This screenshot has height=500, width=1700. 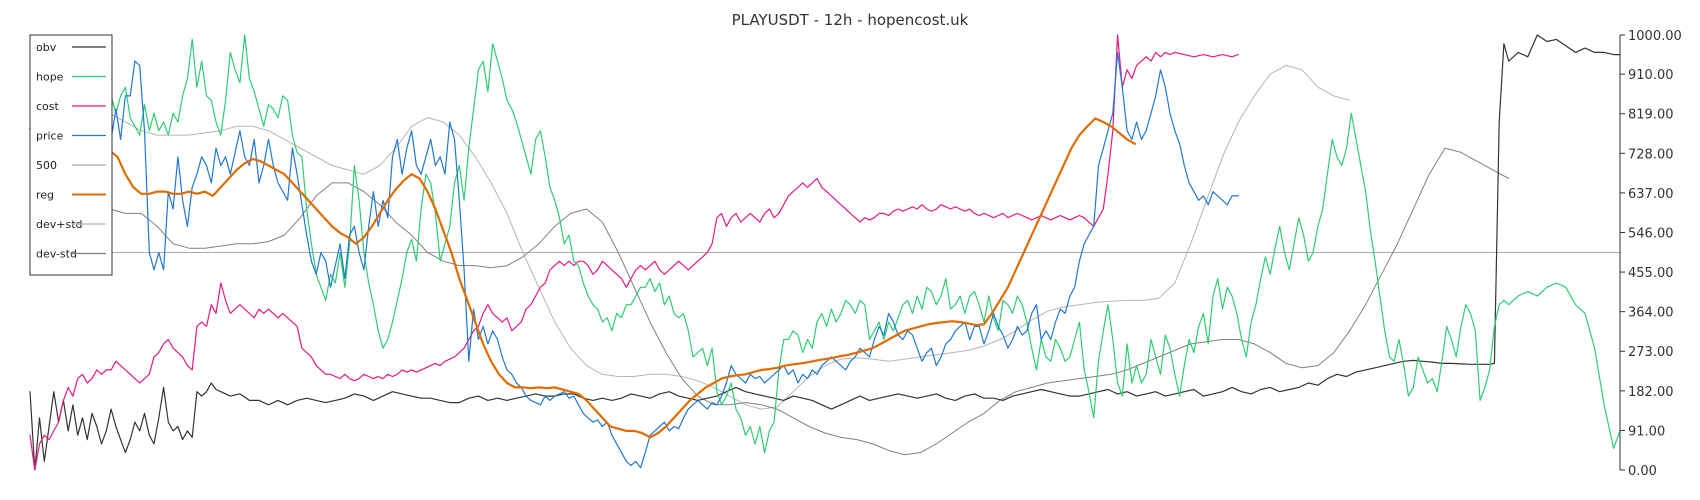 I want to click on y-tick-label: 728.00, so click(x=1651, y=154).